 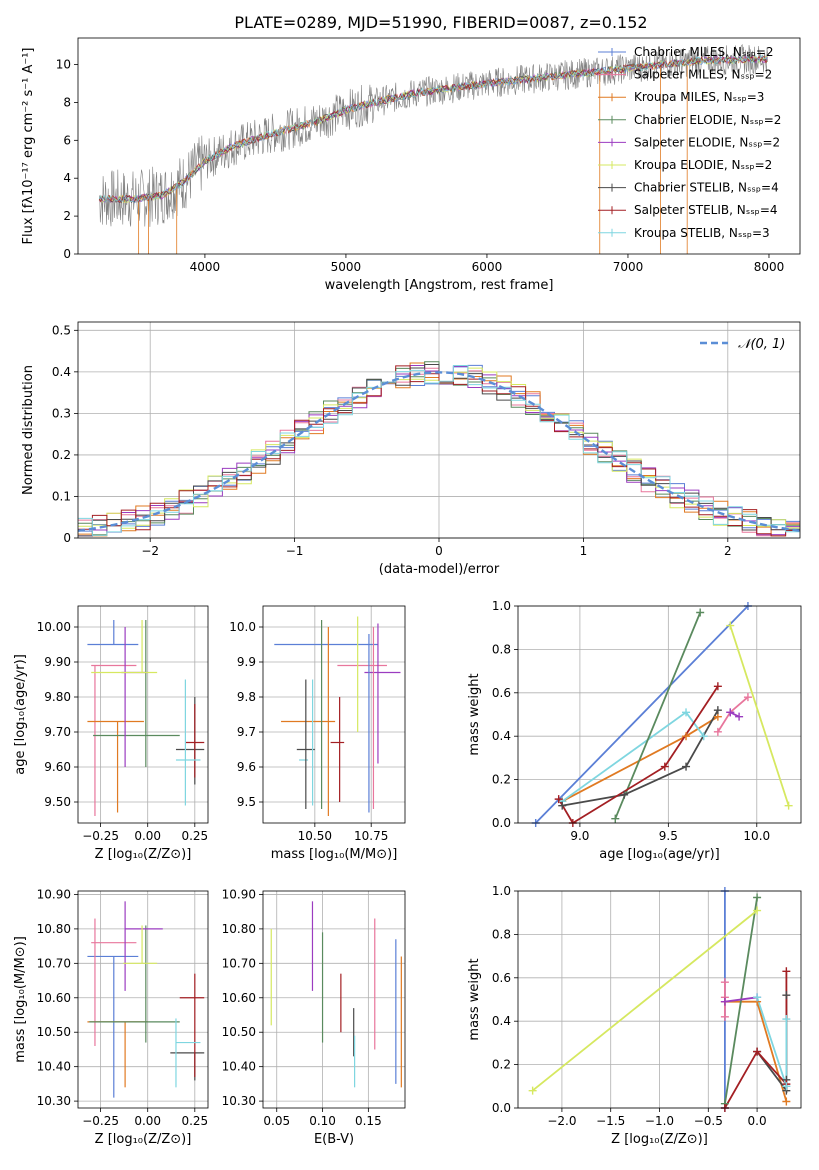 I want to click on y-tick-label: 10.30, so click(x=54, y=1101).